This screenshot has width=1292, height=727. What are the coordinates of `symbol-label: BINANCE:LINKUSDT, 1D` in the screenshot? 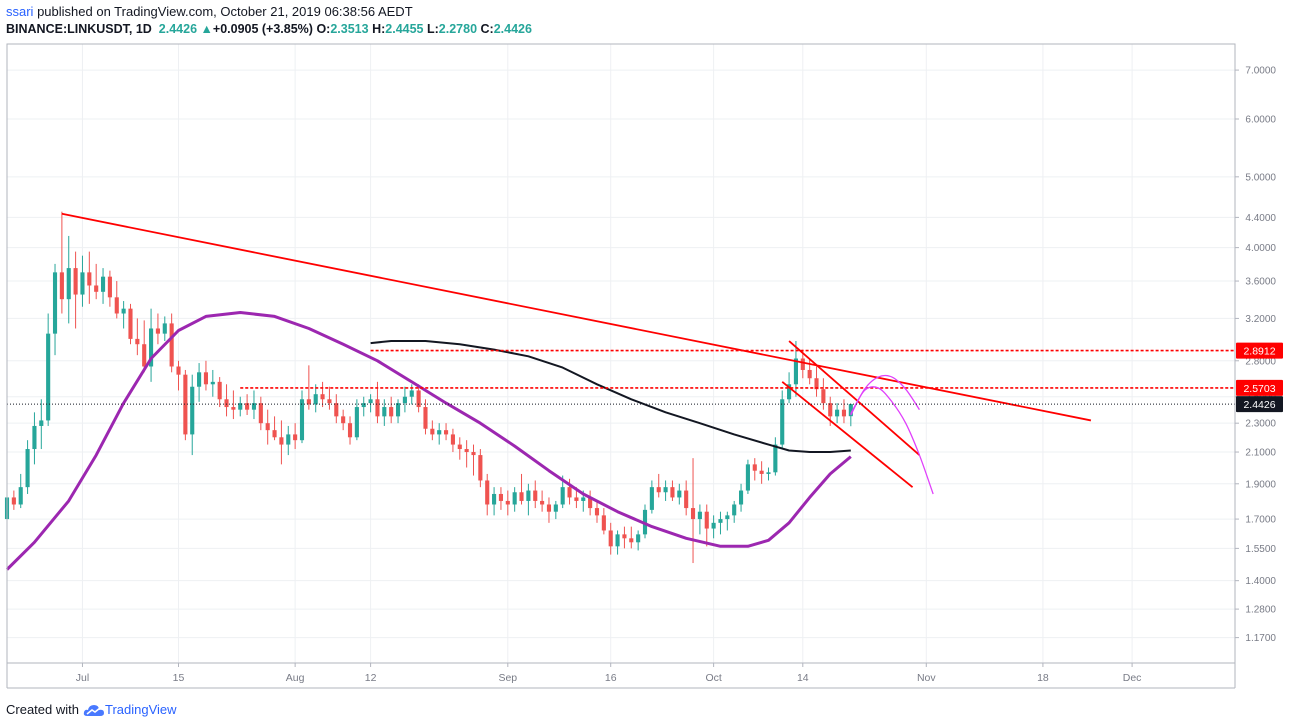 It's located at (79, 29).